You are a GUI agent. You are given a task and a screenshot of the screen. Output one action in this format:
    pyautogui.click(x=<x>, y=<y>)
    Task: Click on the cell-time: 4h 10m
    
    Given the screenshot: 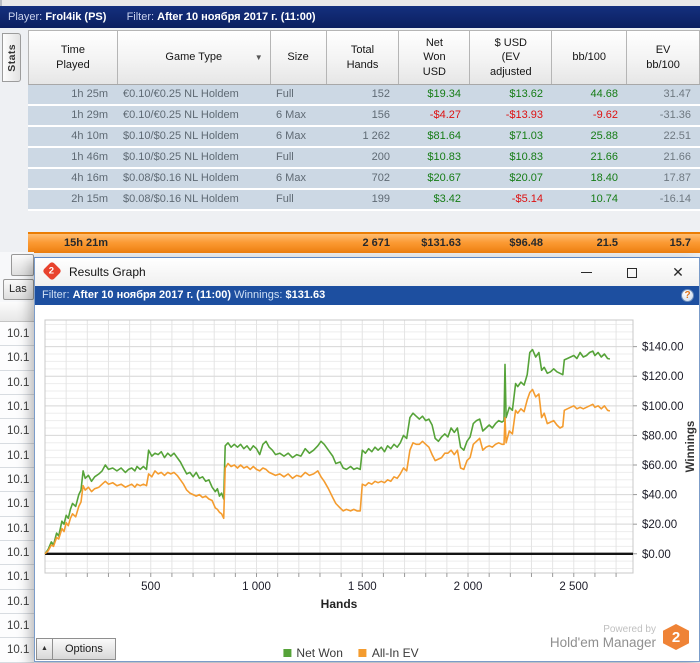 What is the action you would take?
    pyautogui.click(x=89, y=136)
    